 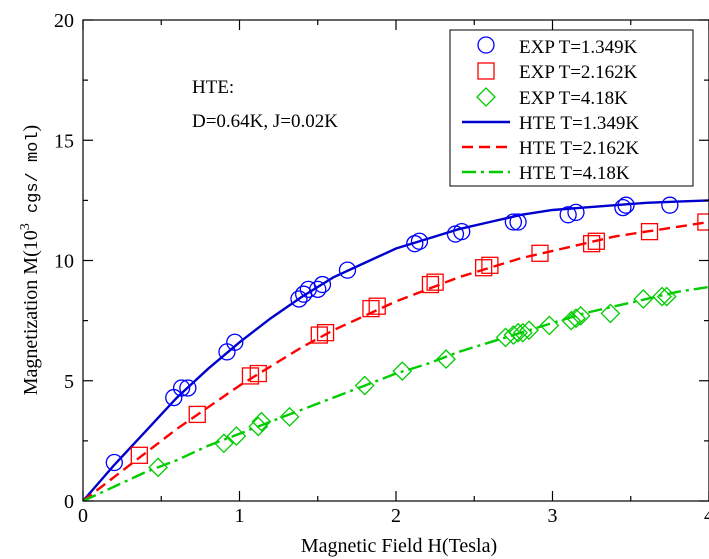 What do you see at coordinates (69, 502) in the screenshot?
I see `y-tick-label-0: 0` at bounding box center [69, 502].